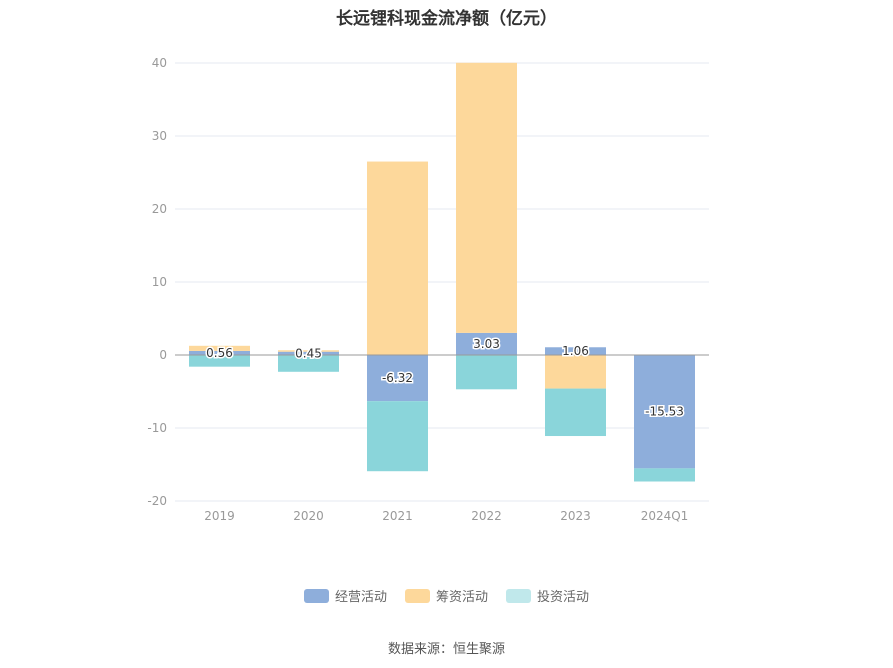 The height and width of the screenshot is (668, 893). I want to click on bar-operating-2024Q1, so click(664, 412).